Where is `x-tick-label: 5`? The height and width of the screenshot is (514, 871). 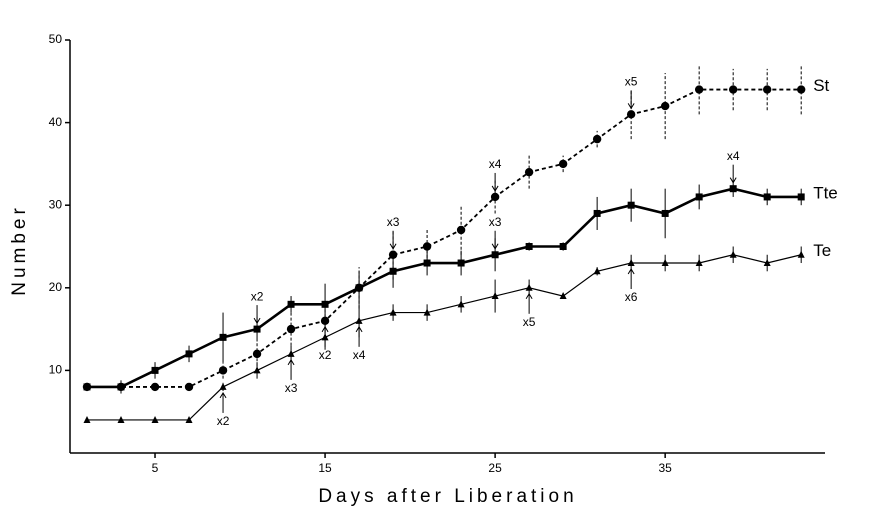 x-tick-label: 5 is located at coordinates (155, 468).